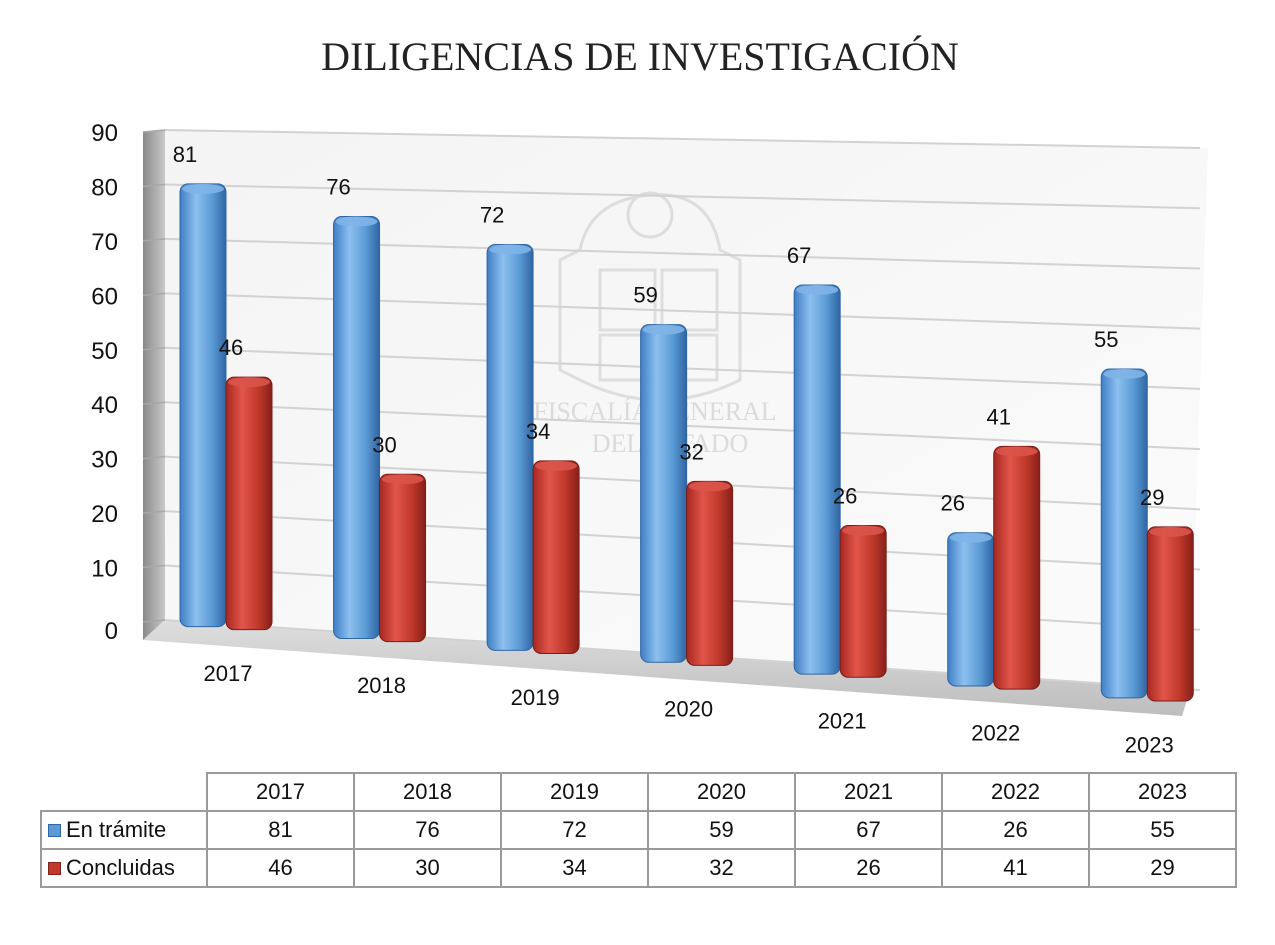  Describe the element at coordinates (868, 830) in the screenshot. I see `table-cell: 67` at that location.